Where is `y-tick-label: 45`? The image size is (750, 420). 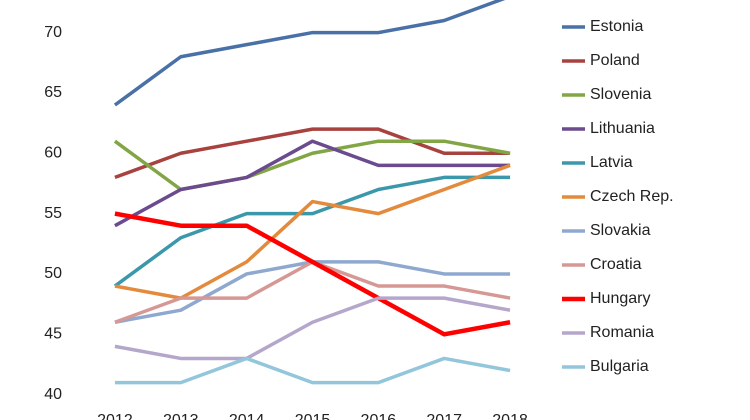 y-tick-label: 45 is located at coordinates (53, 334).